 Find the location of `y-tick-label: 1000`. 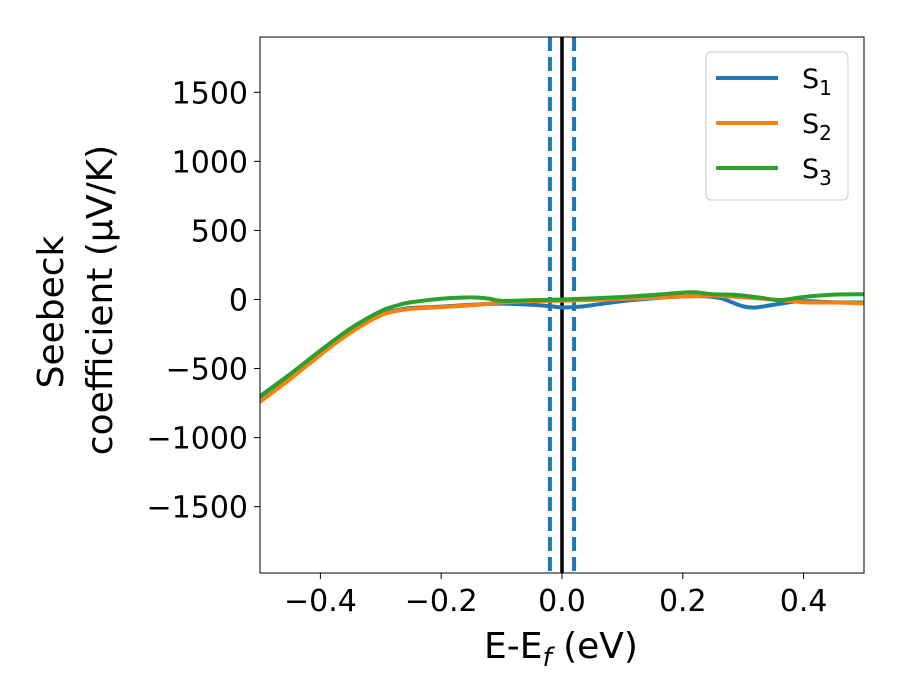

y-tick-label: 1000 is located at coordinates (210, 162).